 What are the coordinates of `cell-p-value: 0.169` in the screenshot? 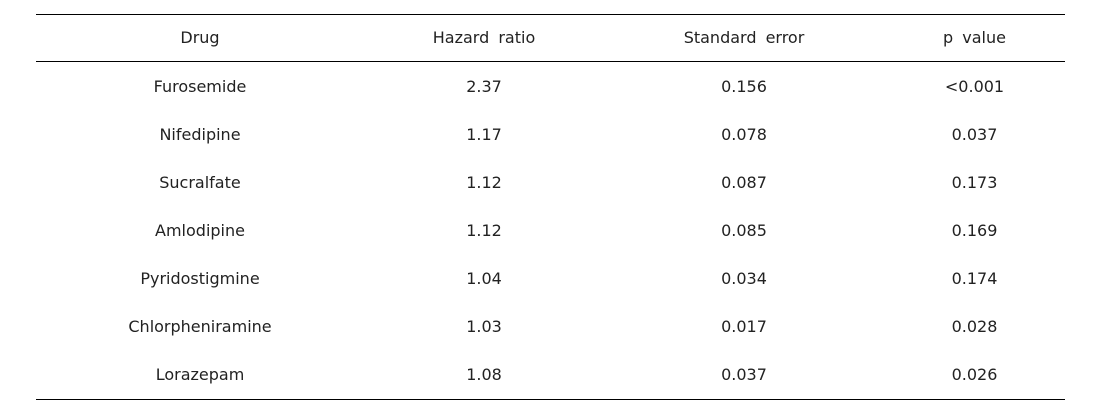 It's located at (974, 230).